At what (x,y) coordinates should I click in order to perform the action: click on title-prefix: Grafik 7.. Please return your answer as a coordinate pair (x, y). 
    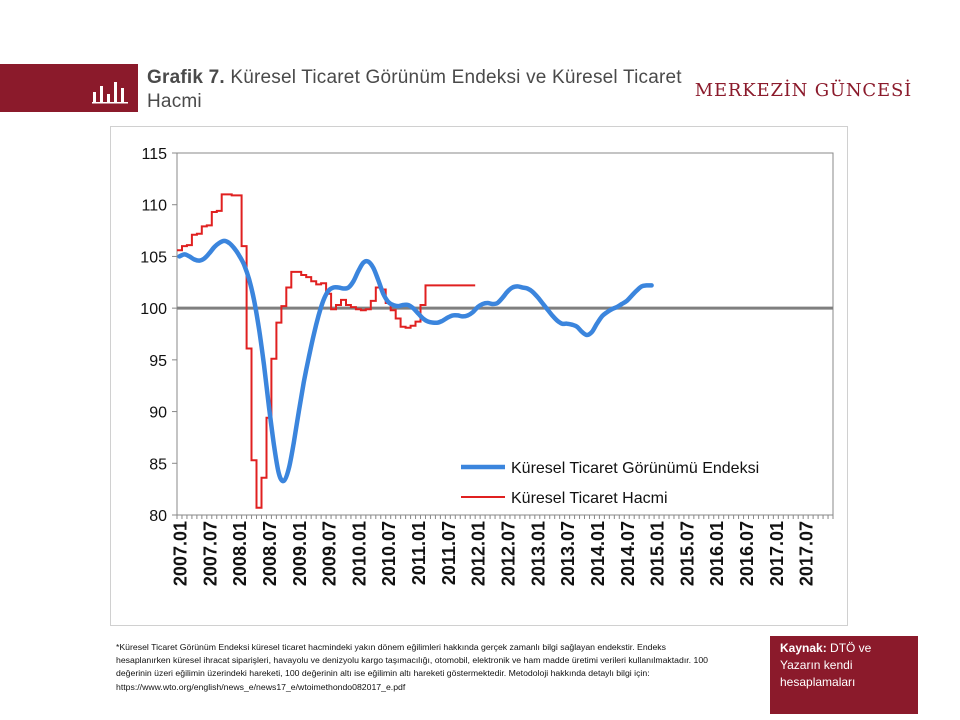
    Looking at the image, I should click on (186, 77).